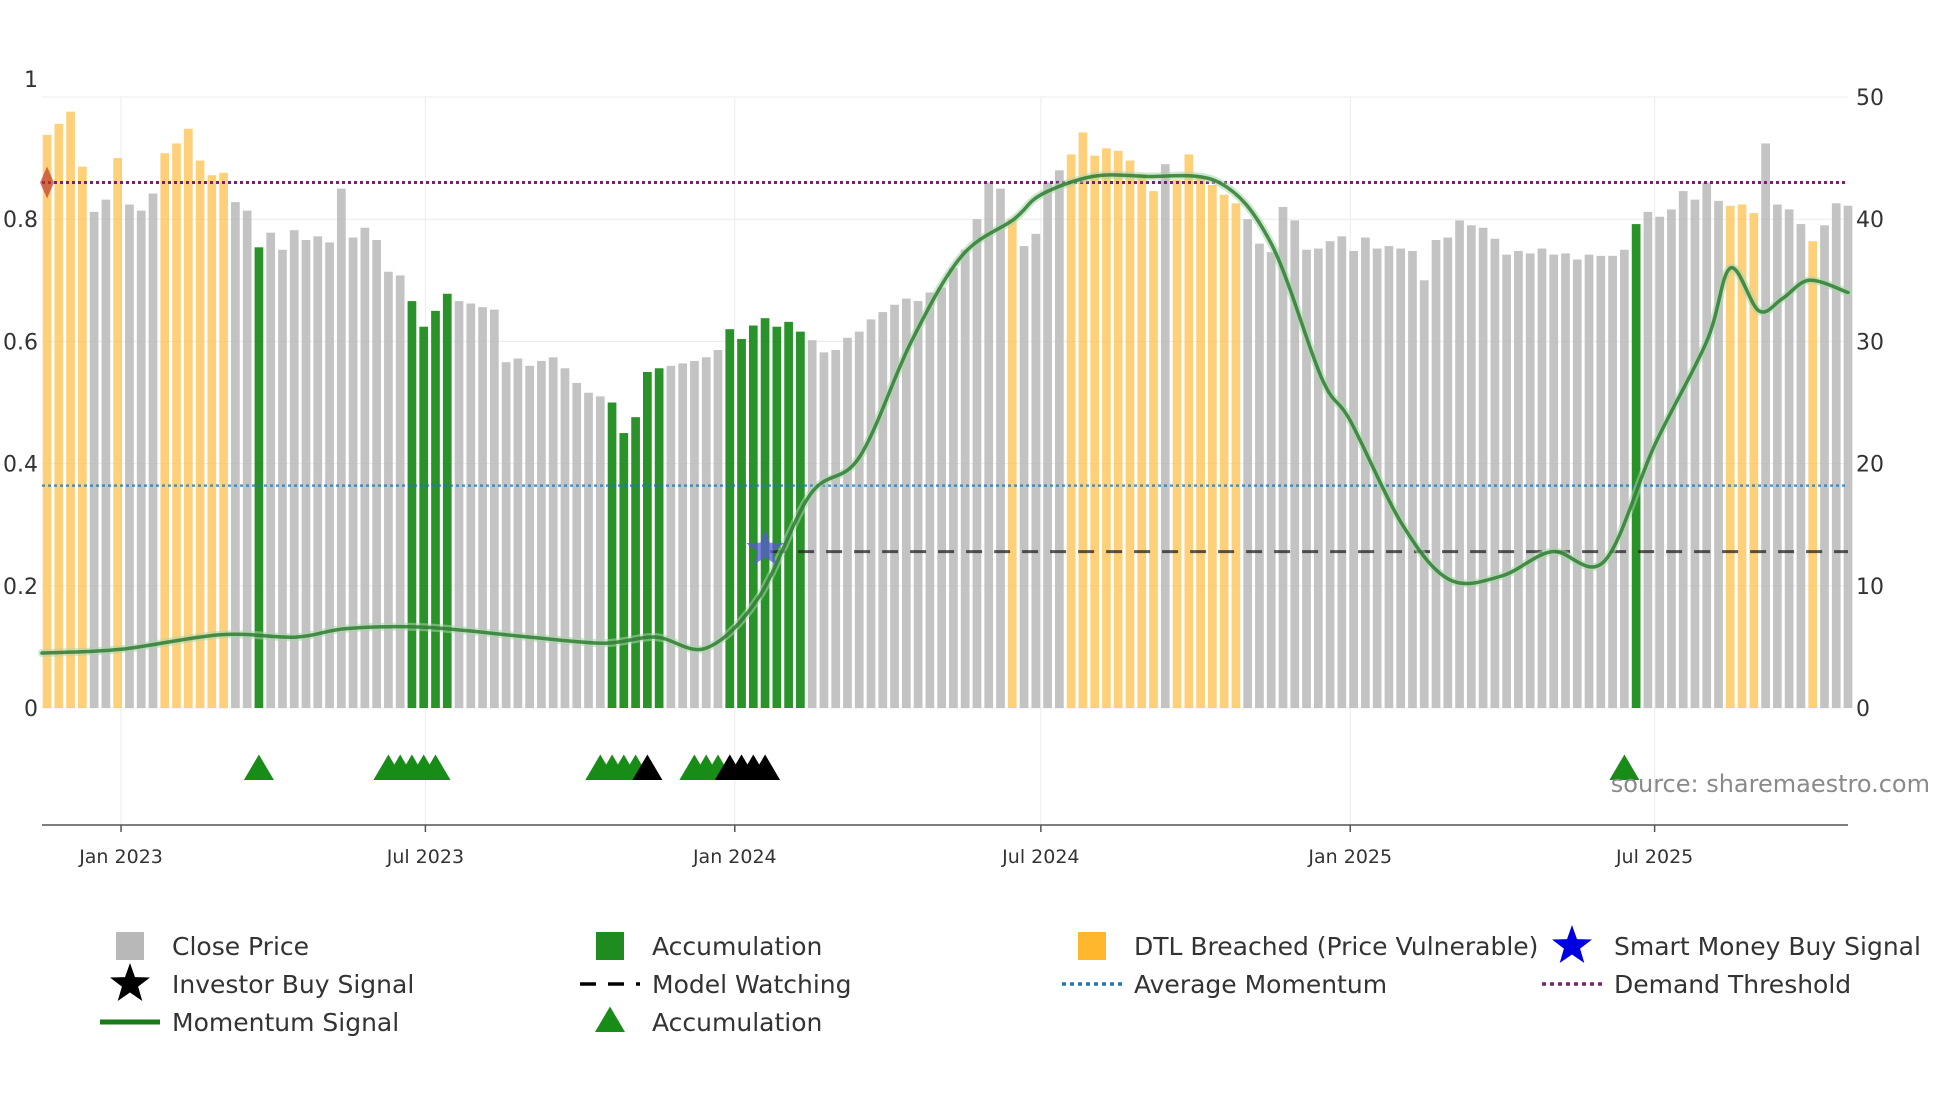 This screenshot has width=1960, height=1102. What do you see at coordinates (20, 587) in the screenshot?
I see `left-axis-tick-label: 0.2` at bounding box center [20, 587].